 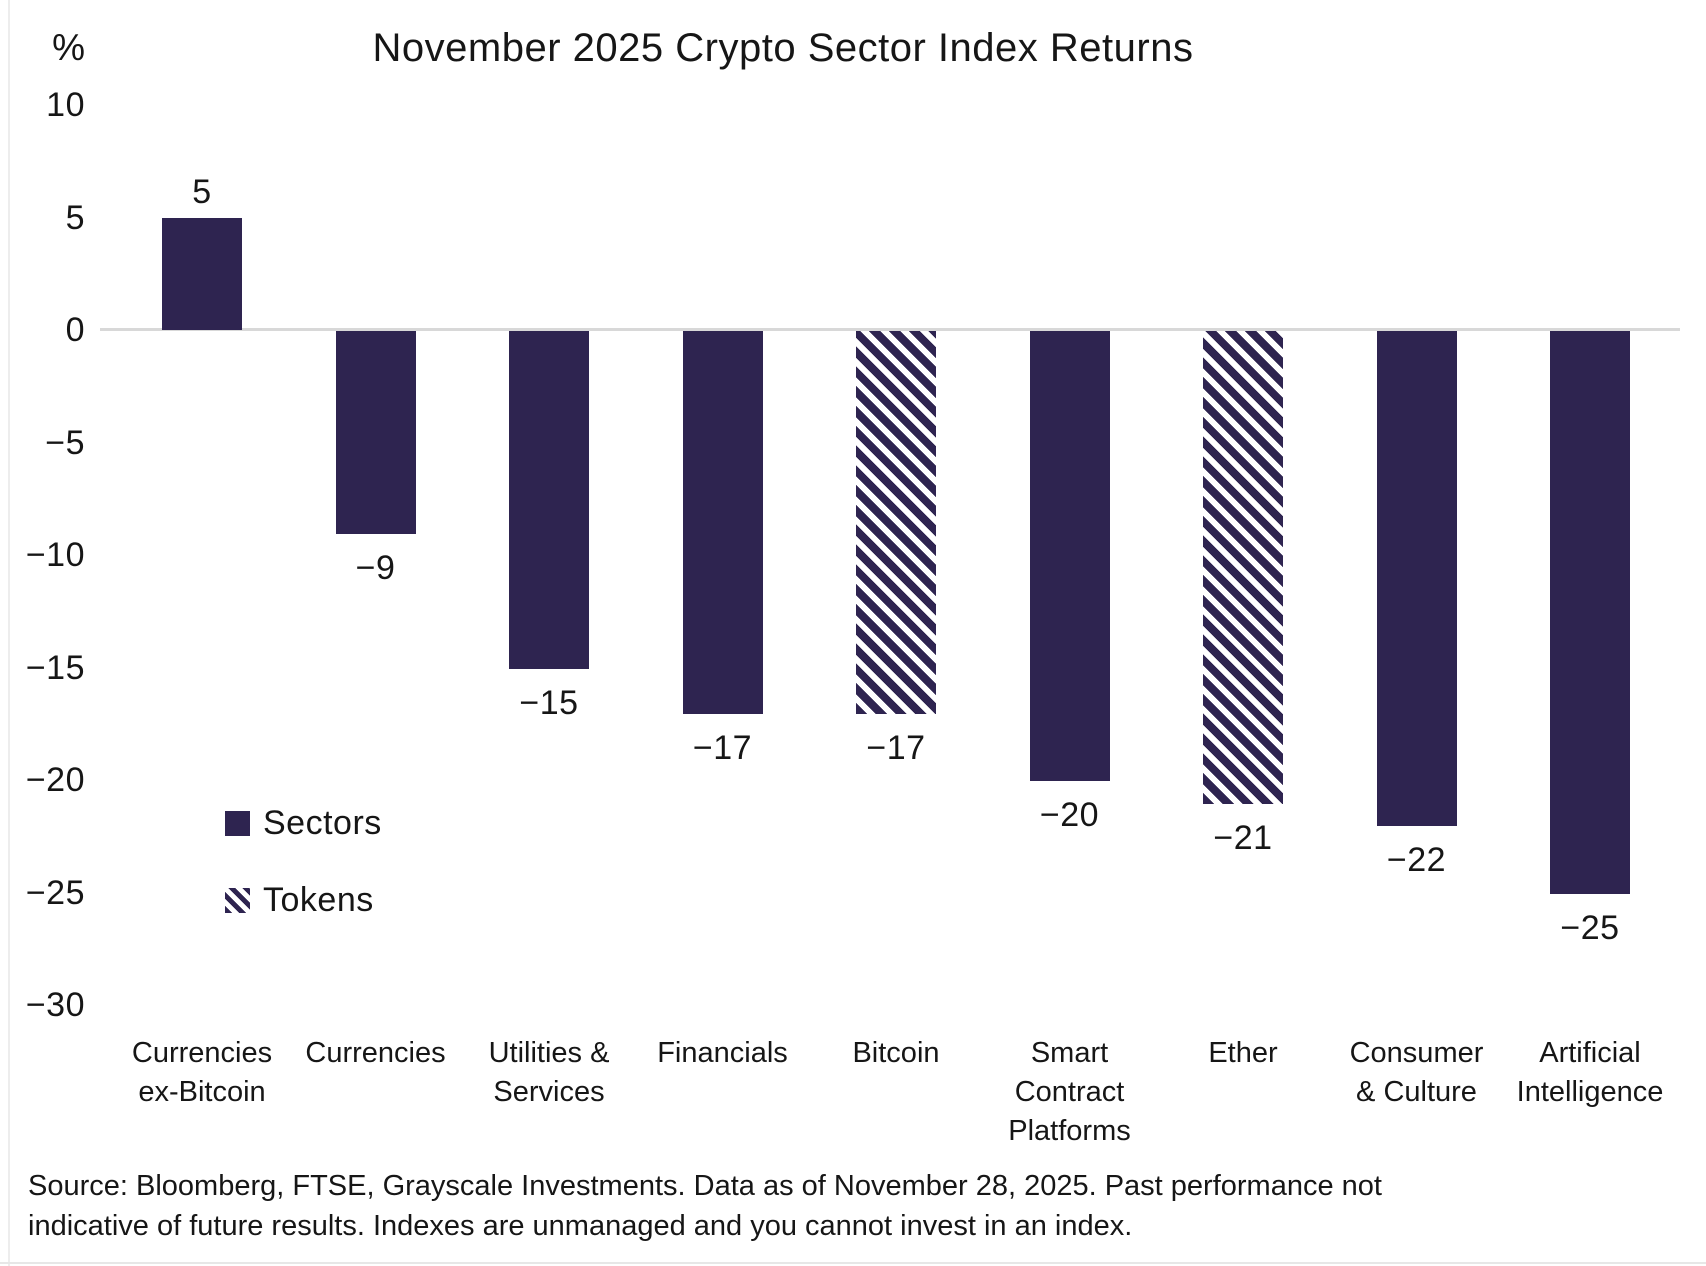 What do you see at coordinates (549, 1072) in the screenshot?
I see `category-label: Utilities & Services` at bounding box center [549, 1072].